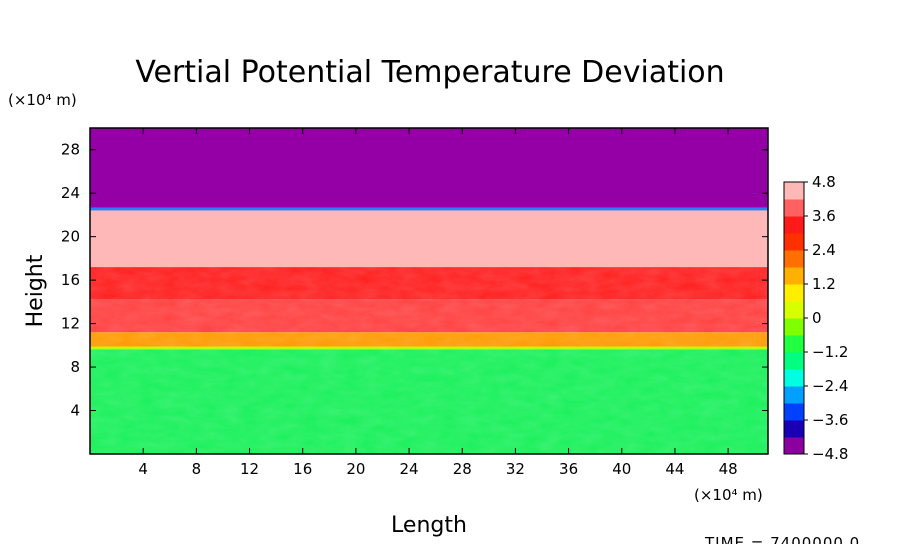 The height and width of the screenshot is (544, 904). I want to click on y-tick-label: 16, so click(70, 280).